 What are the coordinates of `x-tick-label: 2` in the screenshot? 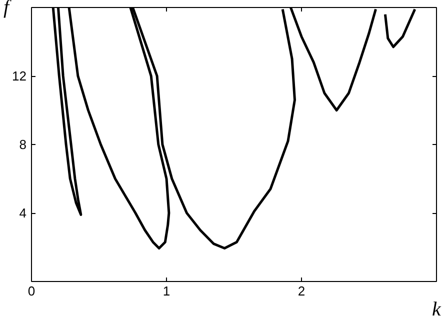 It's located at (302, 291).